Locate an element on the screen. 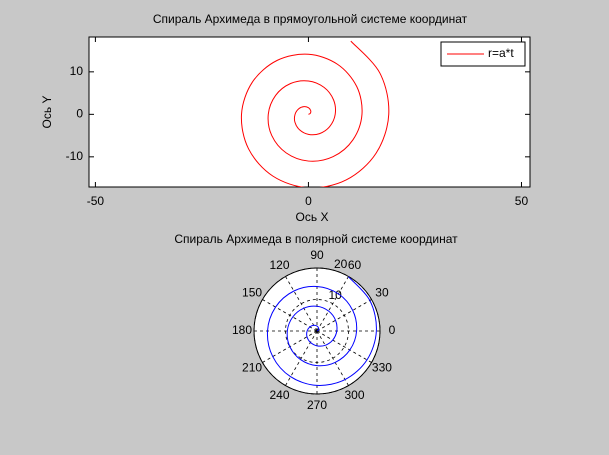  angle-tick-label: 330 is located at coordinates (382, 368).